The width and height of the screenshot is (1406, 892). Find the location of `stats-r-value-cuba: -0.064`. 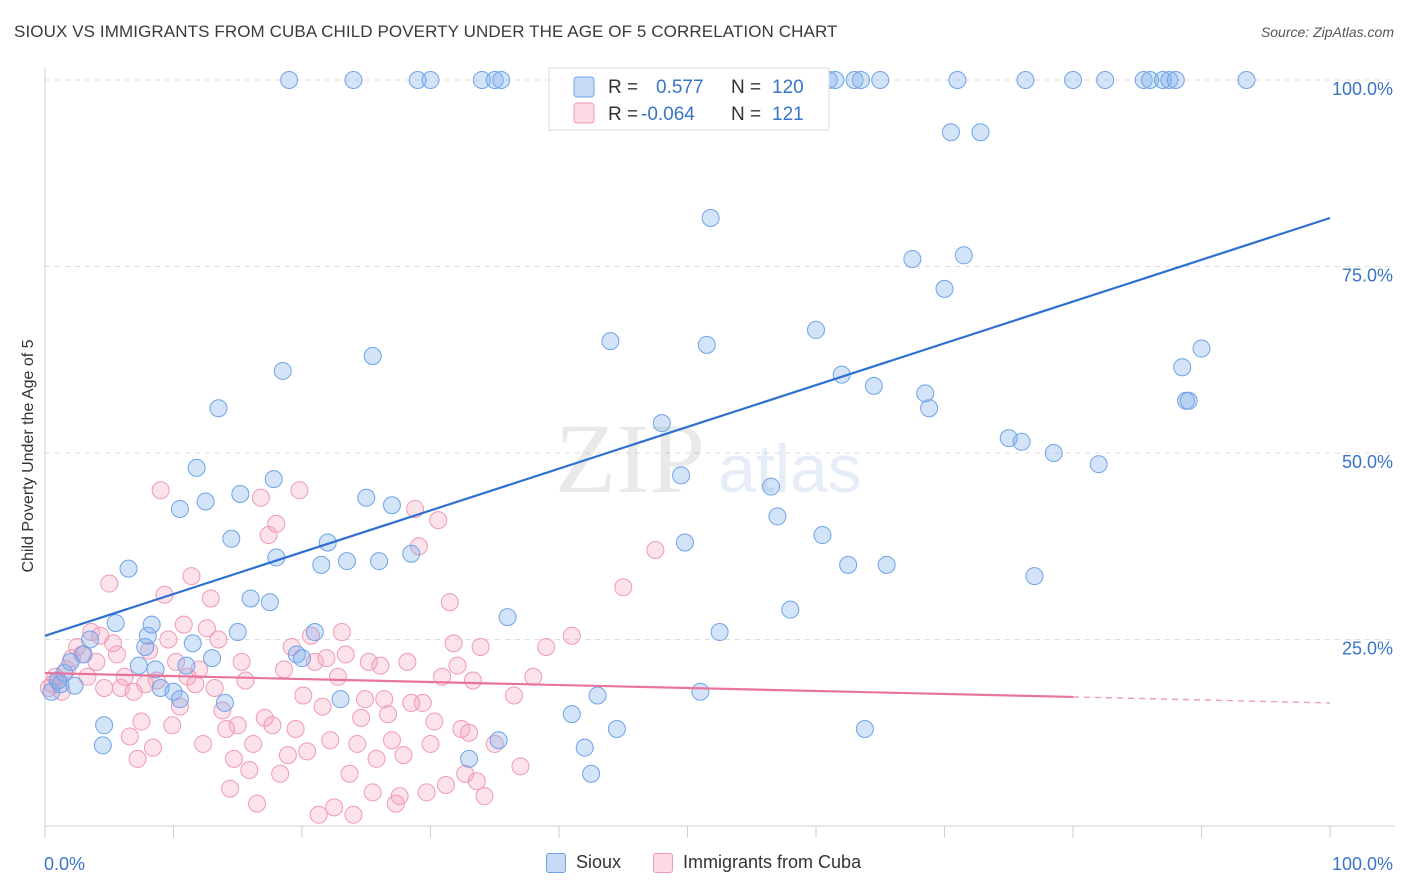

stats-r-value-cuba: -0.064 is located at coordinates (668, 114).